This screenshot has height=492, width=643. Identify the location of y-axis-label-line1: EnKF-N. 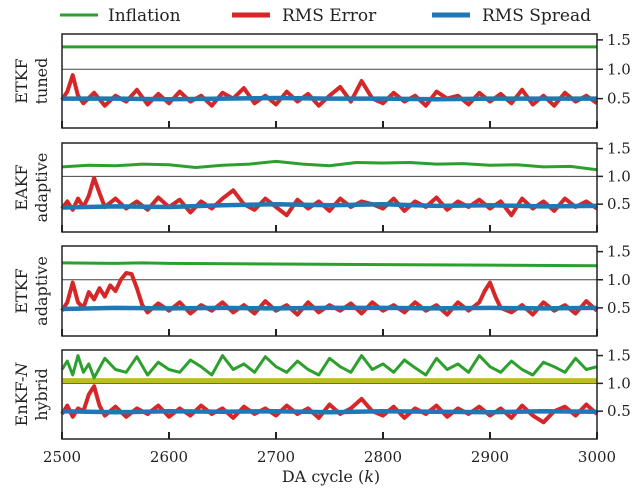
(21, 394).